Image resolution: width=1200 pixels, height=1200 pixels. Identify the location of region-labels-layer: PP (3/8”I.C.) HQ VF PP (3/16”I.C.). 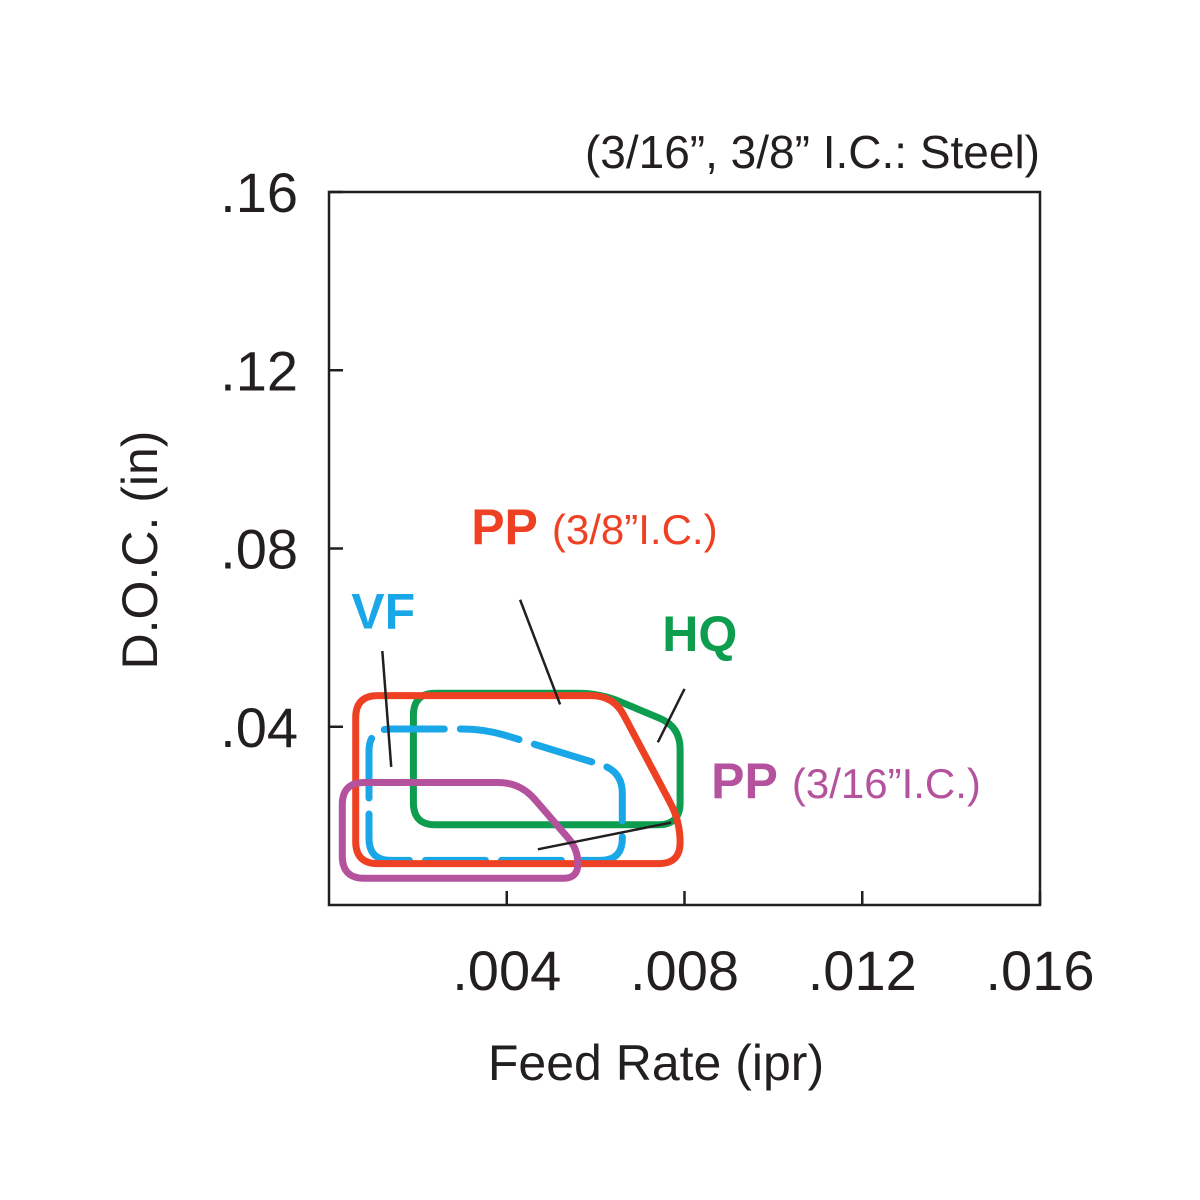
(666, 654).